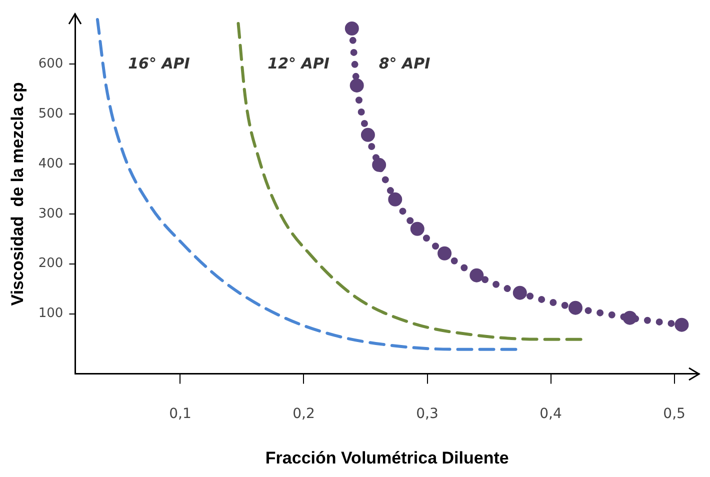 Image resolution: width=710 pixels, height=477 pixels. Describe the element at coordinates (51, 114) in the screenshot. I see `y-tick-label: 500` at that location.